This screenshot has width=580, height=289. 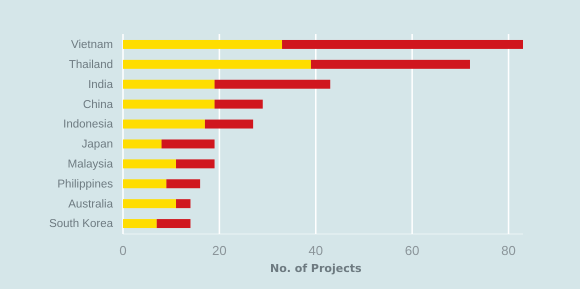 What do you see at coordinates (219, 250) in the screenshot?
I see `x-tick-label: 20` at bounding box center [219, 250].